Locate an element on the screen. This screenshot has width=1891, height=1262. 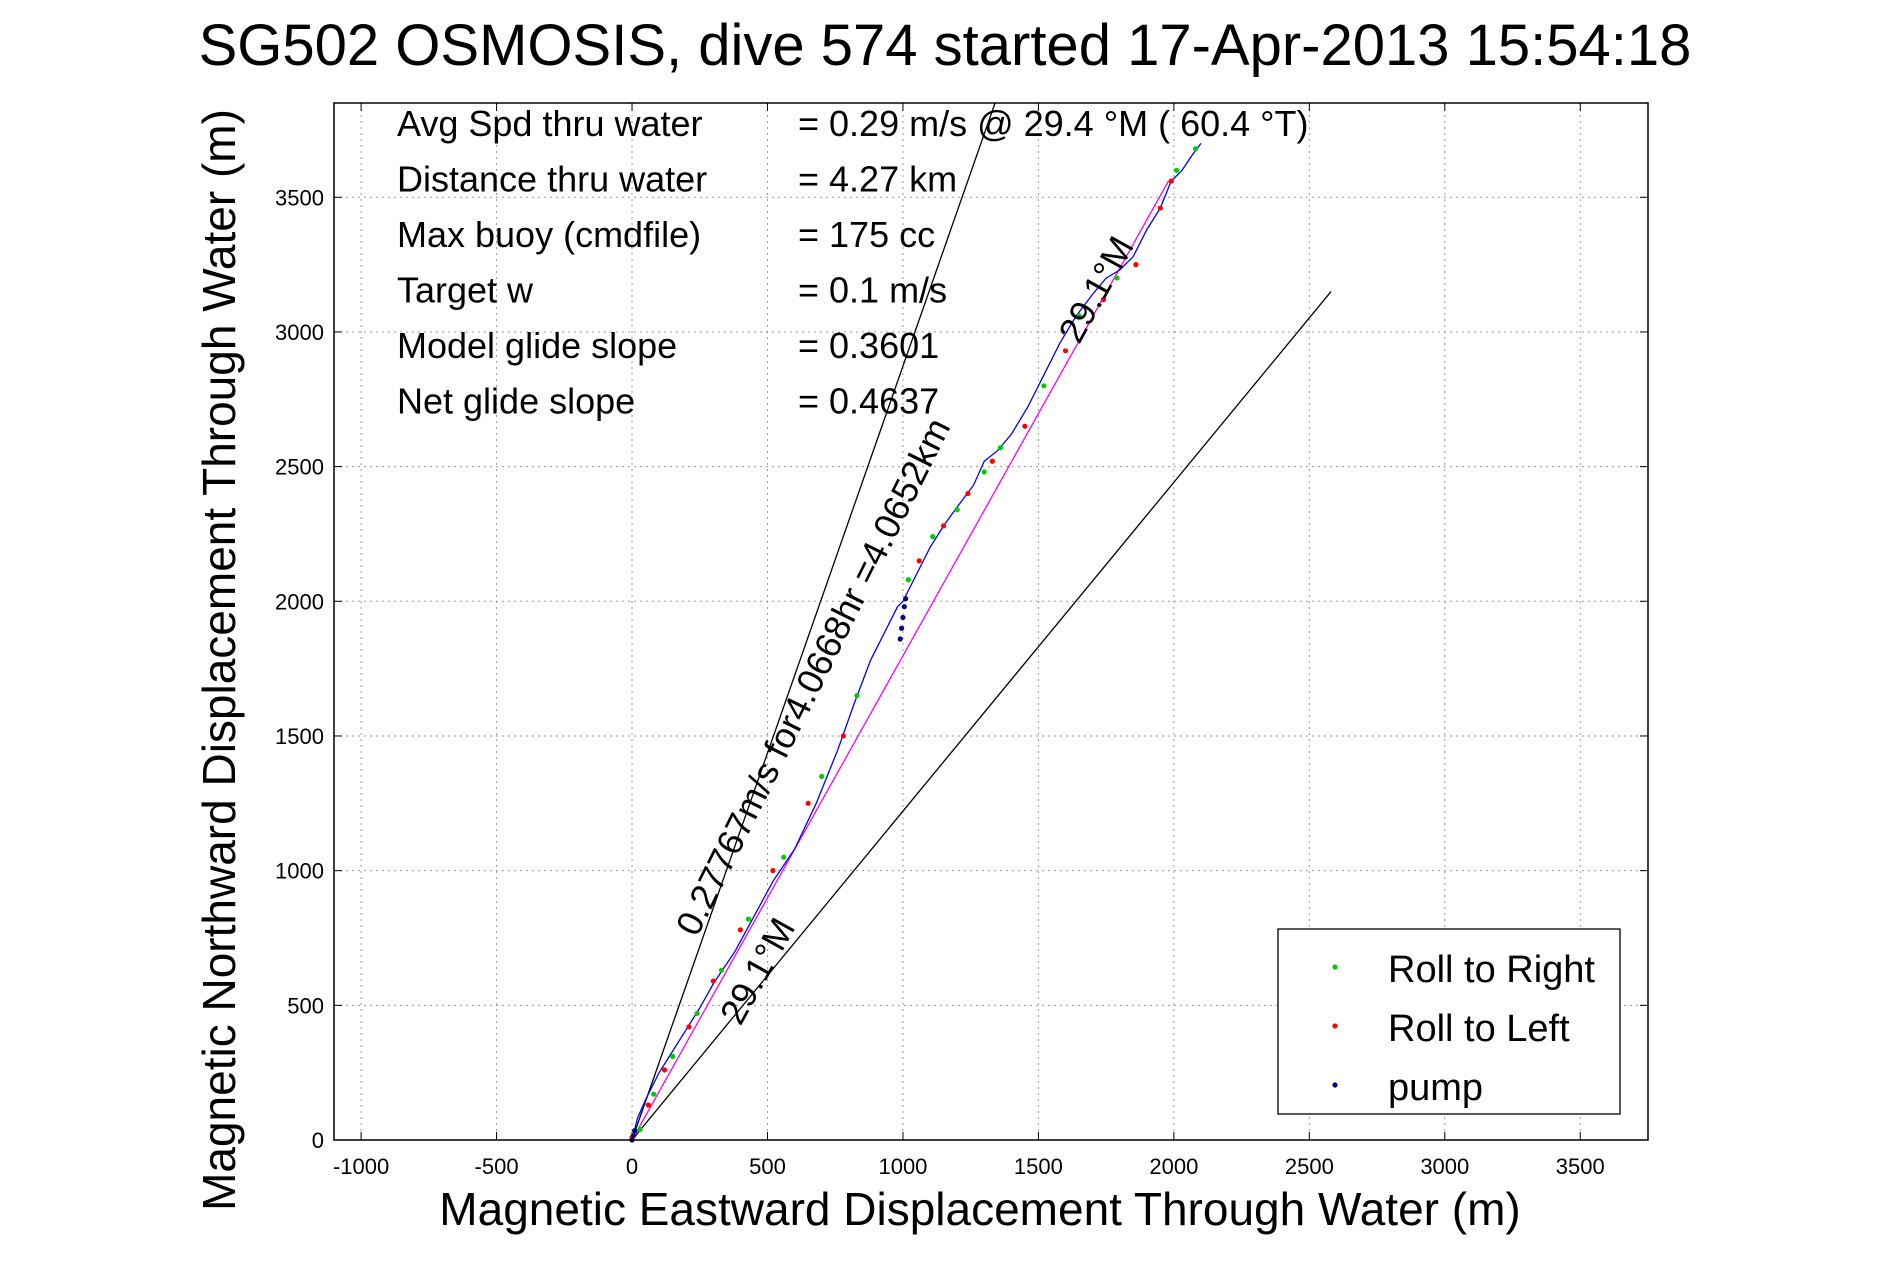
y-tick-label: 3000 is located at coordinates (299, 332).